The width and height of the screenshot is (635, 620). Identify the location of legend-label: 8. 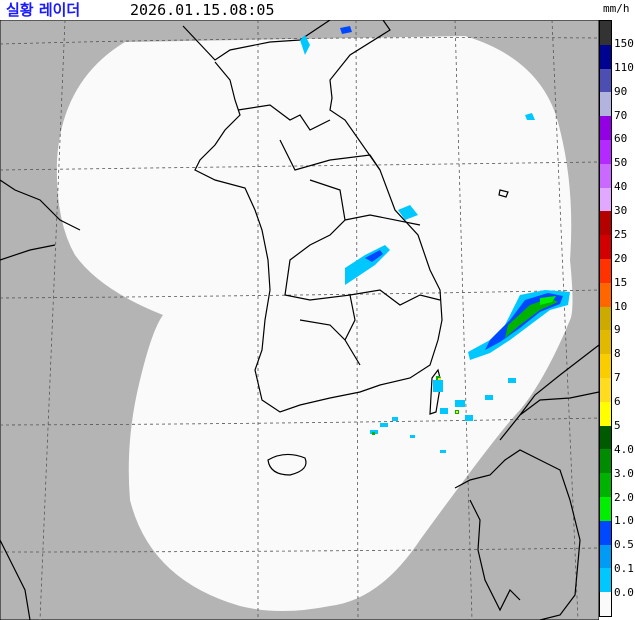
(617, 354).